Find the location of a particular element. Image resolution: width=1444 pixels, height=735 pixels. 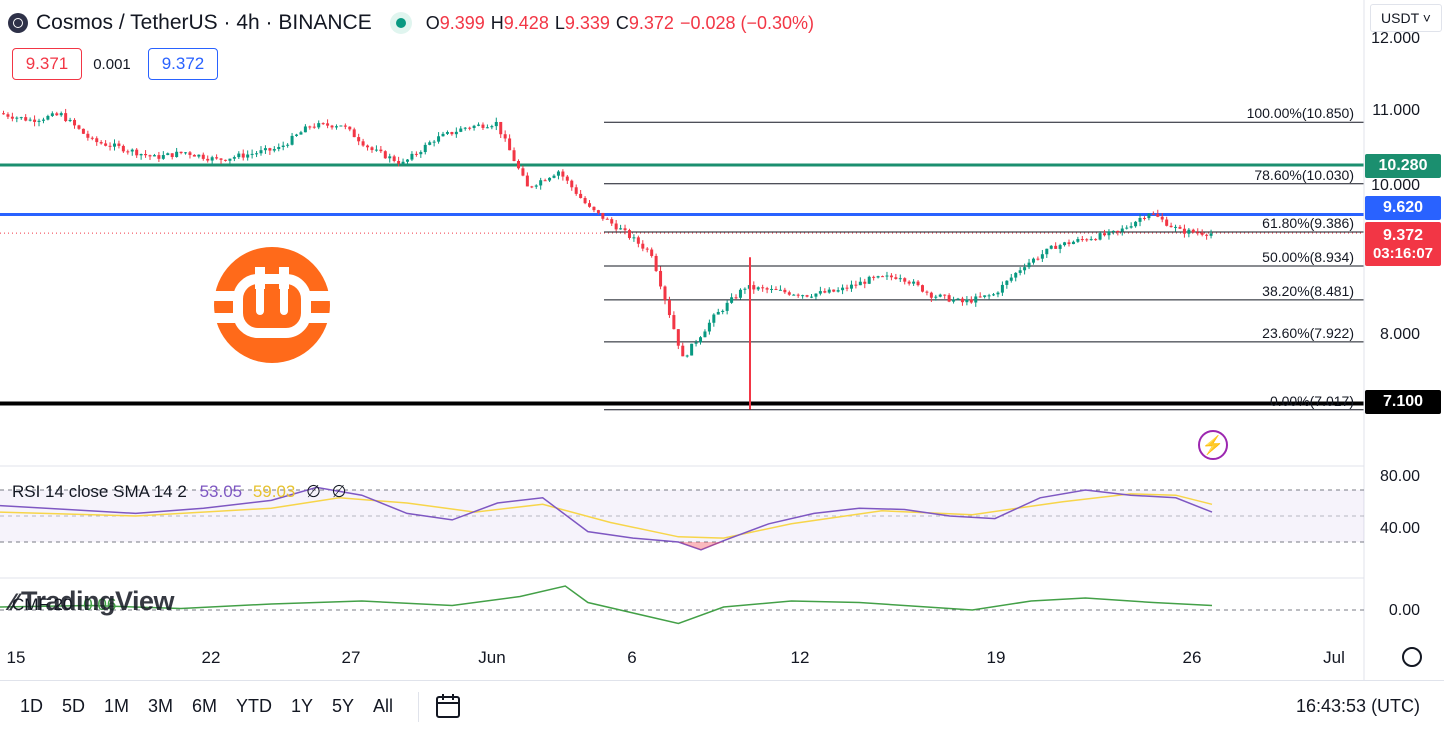

tf-ytd: YTD is located at coordinates (254, 706).